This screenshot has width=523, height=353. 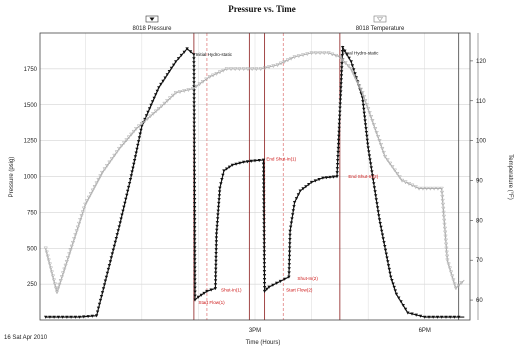 What do you see at coordinates (479, 181) in the screenshot?
I see `y-right-tick-label: 90` at bounding box center [479, 181].